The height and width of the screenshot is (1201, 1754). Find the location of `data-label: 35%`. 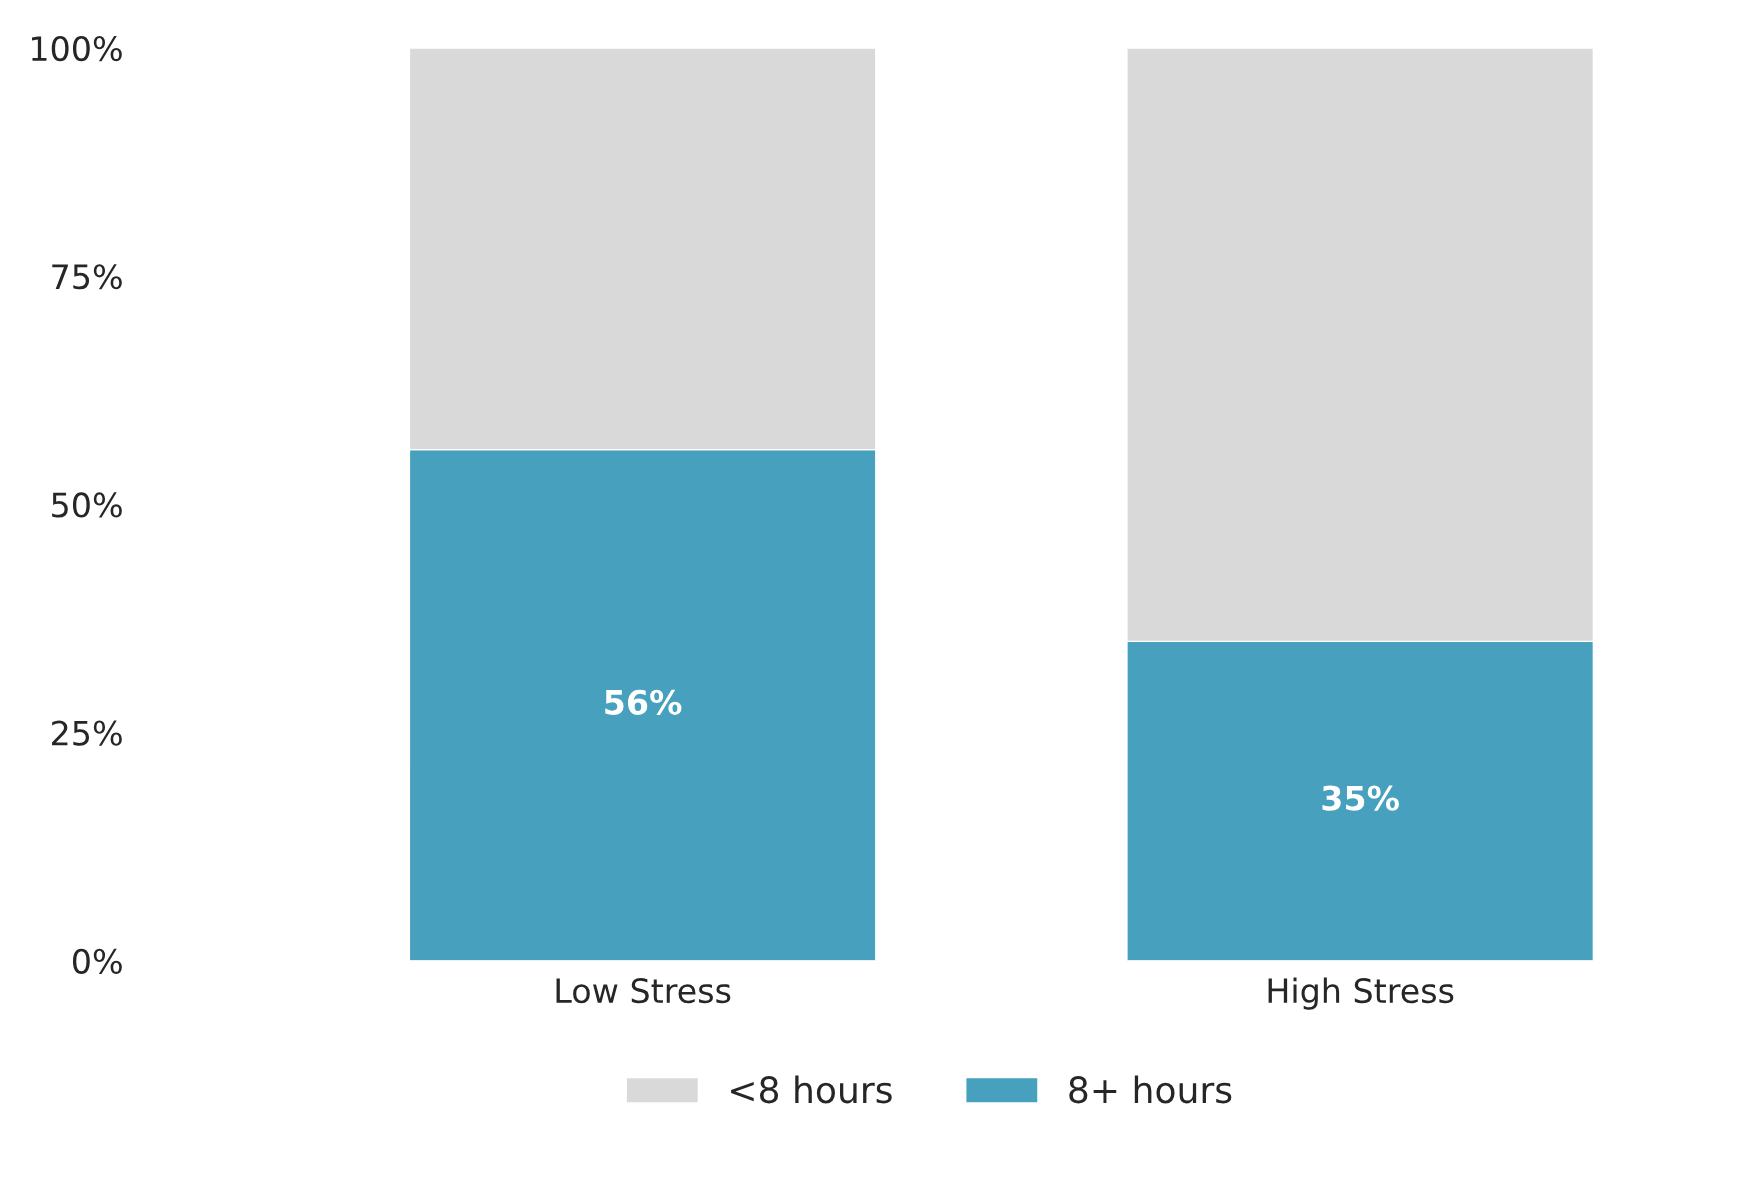

data-label: 35% is located at coordinates (1360, 798).